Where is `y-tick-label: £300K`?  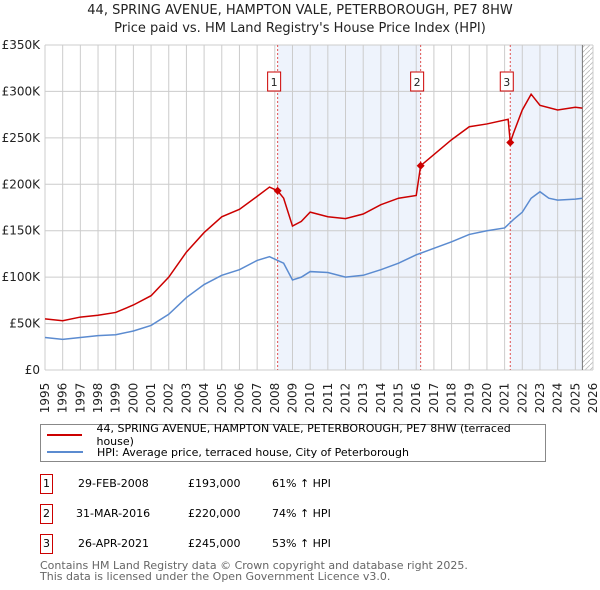 y-tick-label: £300K is located at coordinates (22, 91).